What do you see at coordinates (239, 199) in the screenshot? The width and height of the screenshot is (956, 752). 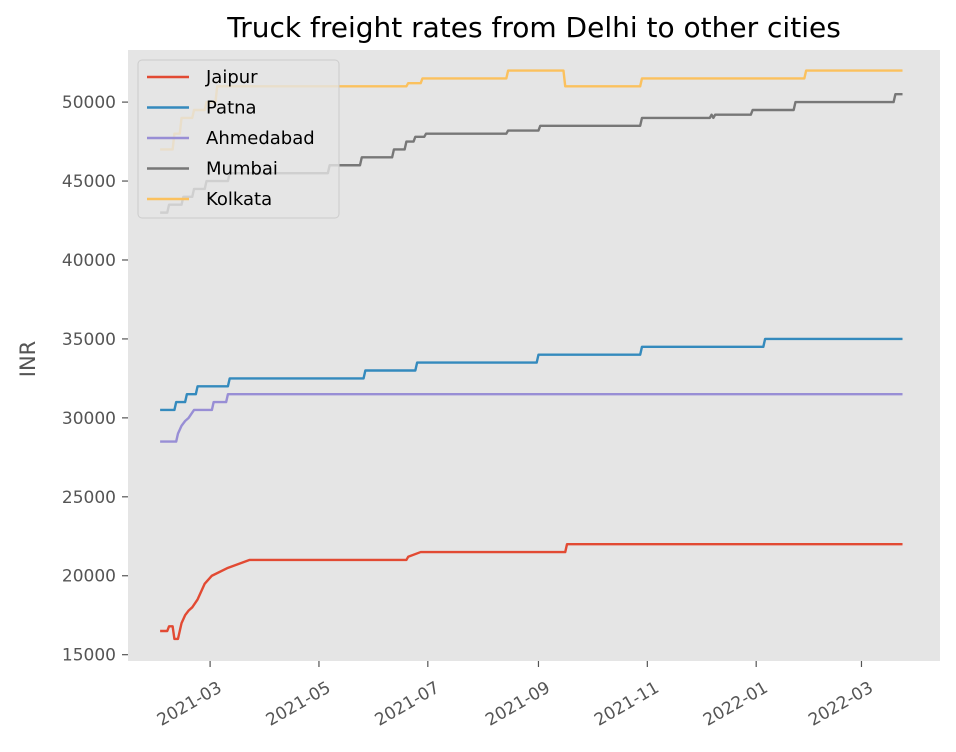 I see `legend-label-kolkata: Kolkata` at bounding box center [239, 199].